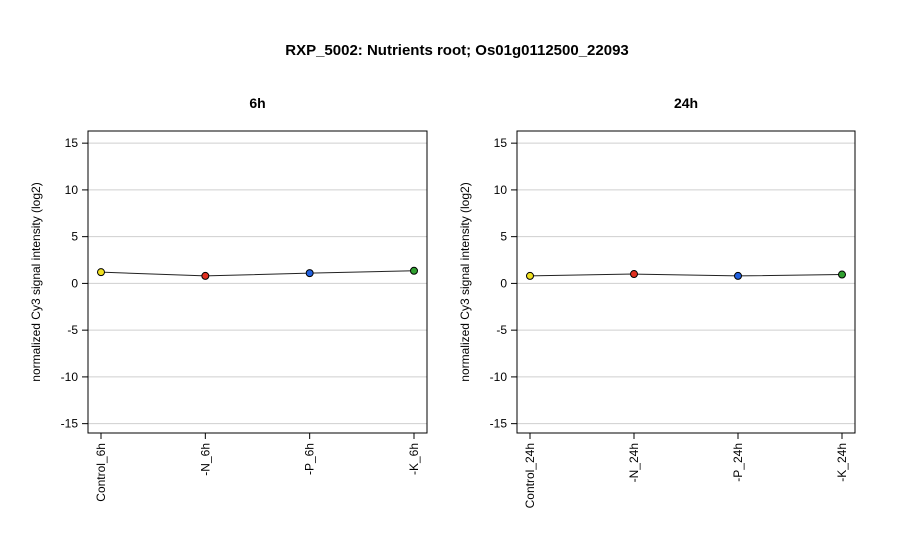 Image resolution: width=900 pixels, height=550 pixels. Describe the element at coordinates (738, 462) in the screenshot. I see `x-tick-label: -P_24h` at that location.